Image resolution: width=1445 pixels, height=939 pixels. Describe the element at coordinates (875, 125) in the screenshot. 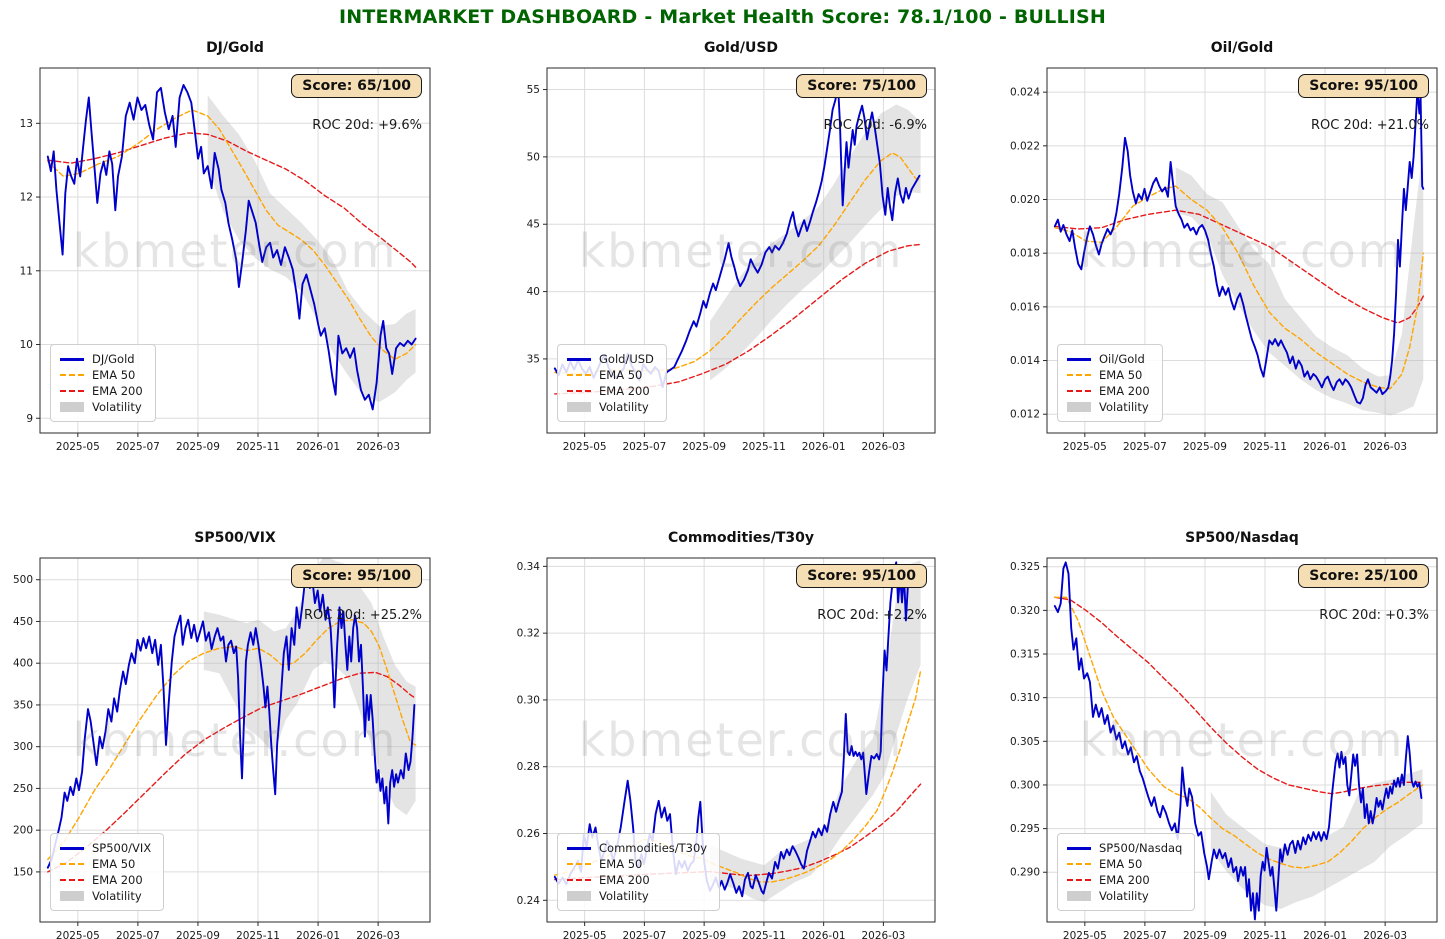

I see `roc-label: ROC 20d: -6.9%` at that location.